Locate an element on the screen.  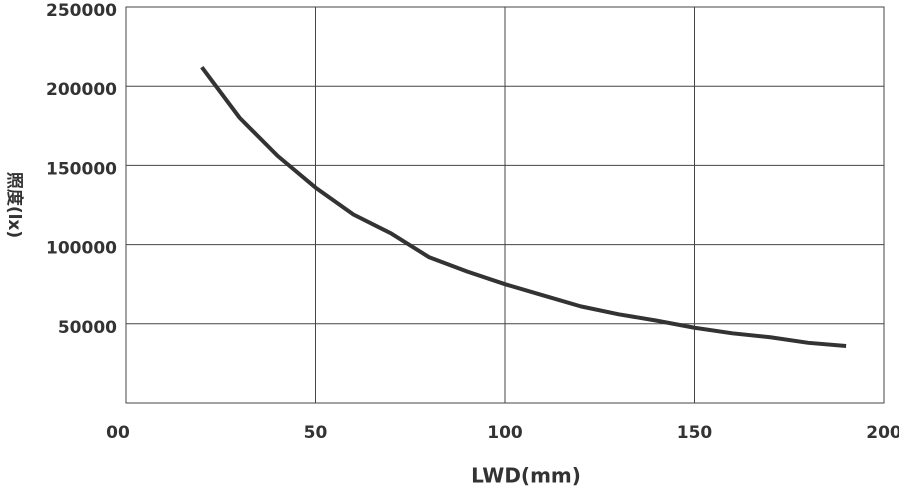
y-tick-label: 50000 is located at coordinates (87, 328).